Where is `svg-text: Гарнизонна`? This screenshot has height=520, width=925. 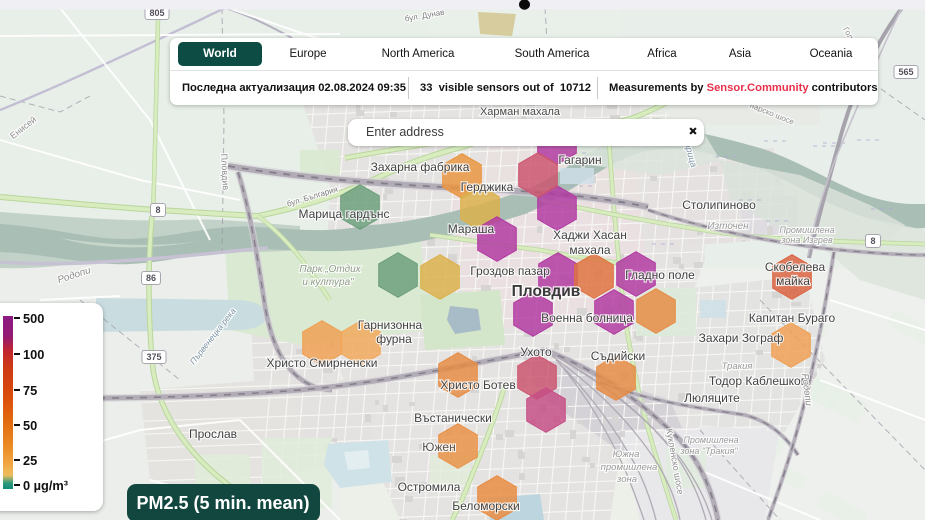 svg-text: Гарнизонна is located at coordinates (390, 325).